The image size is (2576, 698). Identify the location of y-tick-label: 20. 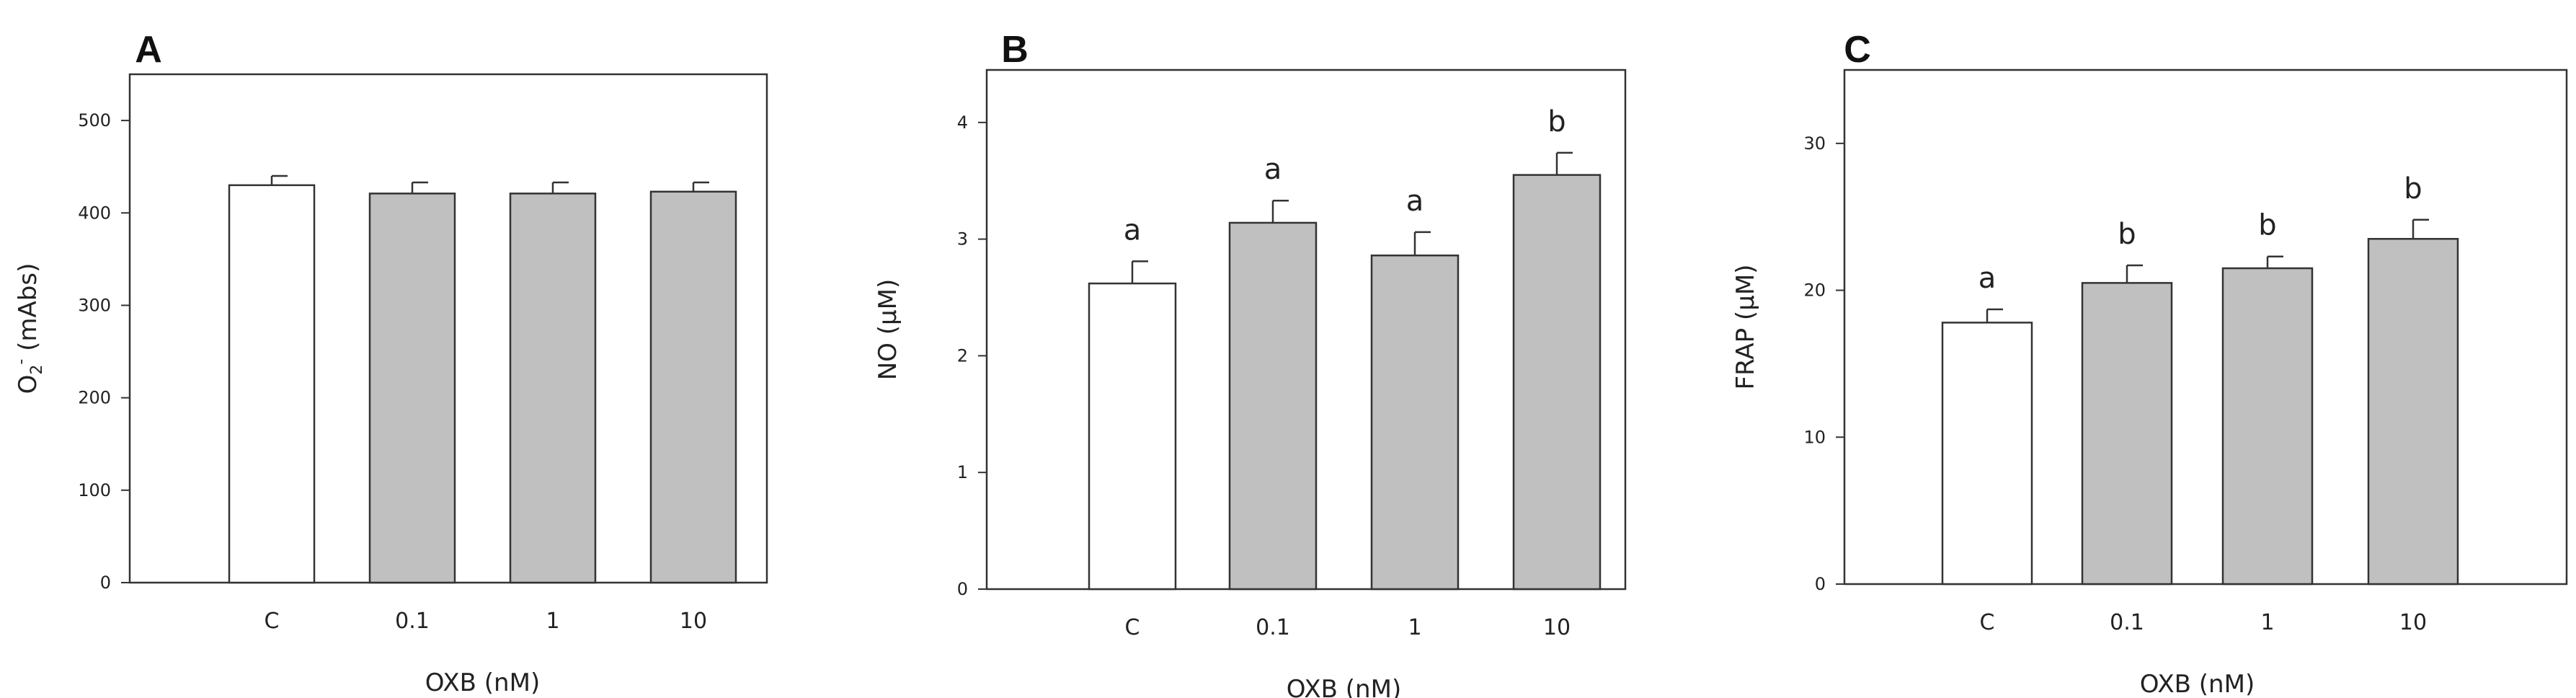
(1814, 290).